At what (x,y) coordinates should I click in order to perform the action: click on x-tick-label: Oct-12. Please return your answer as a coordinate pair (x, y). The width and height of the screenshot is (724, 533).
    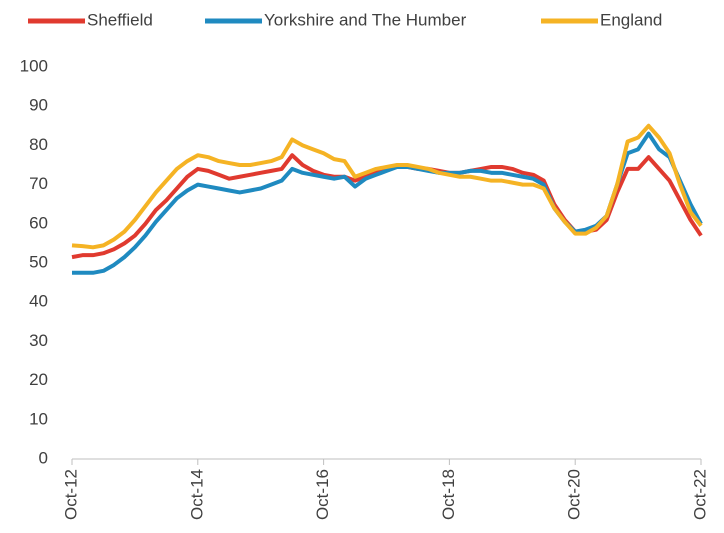
    Looking at the image, I should click on (70, 494).